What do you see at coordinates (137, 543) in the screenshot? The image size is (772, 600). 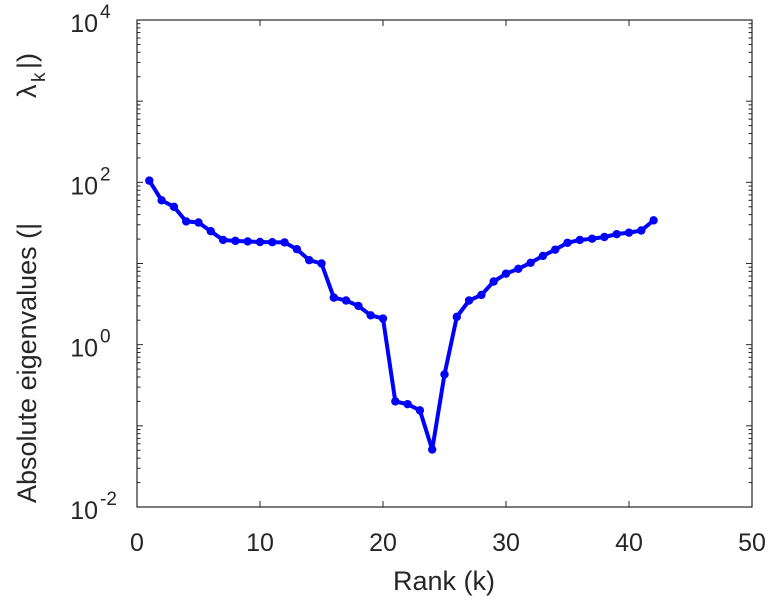 I see `x-tick-label: 0` at bounding box center [137, 543].